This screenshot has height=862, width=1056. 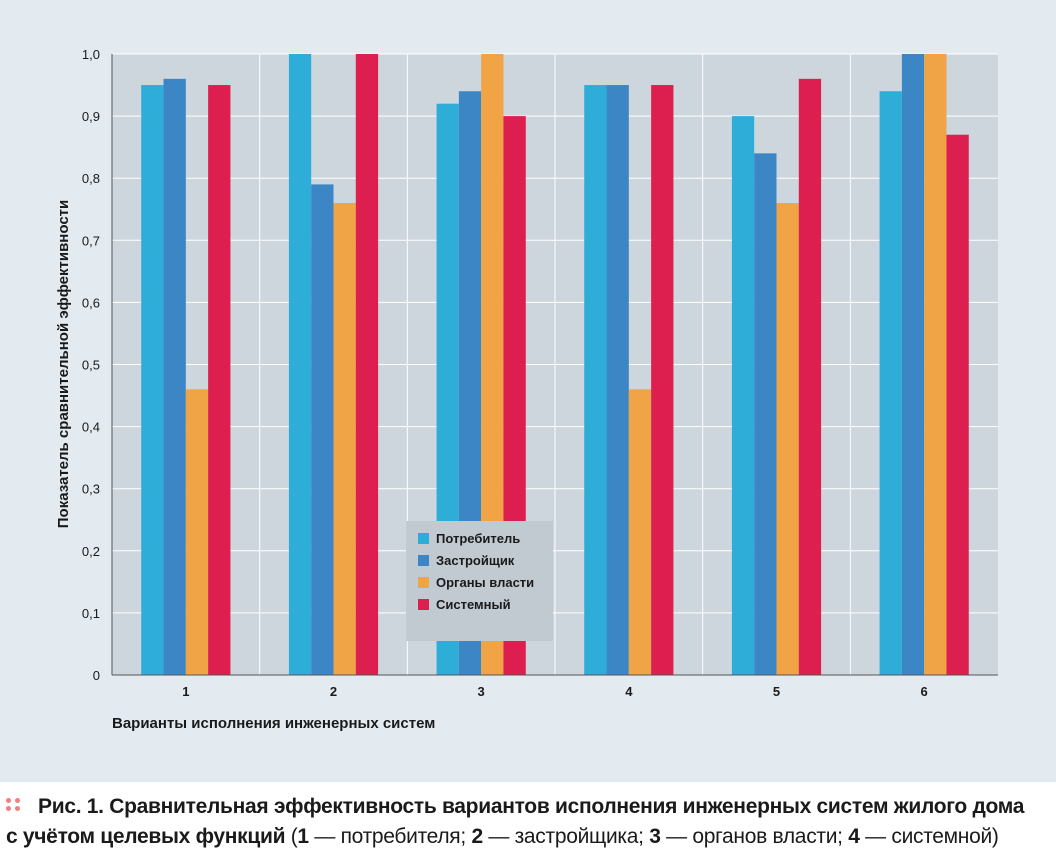 I want to click on legend-label: Системный, so click(x=473, y=604).